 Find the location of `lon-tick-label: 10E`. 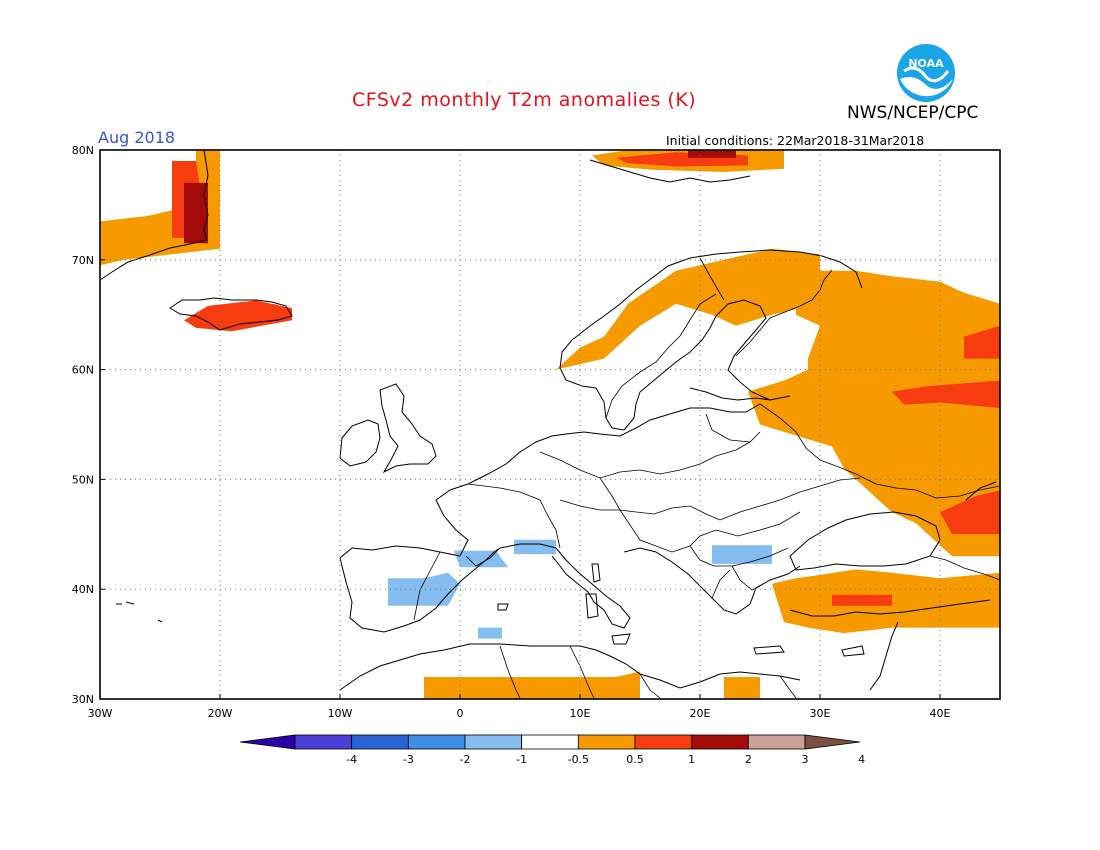

lon-tick-label: 10E is located at coordinates (580, 713).